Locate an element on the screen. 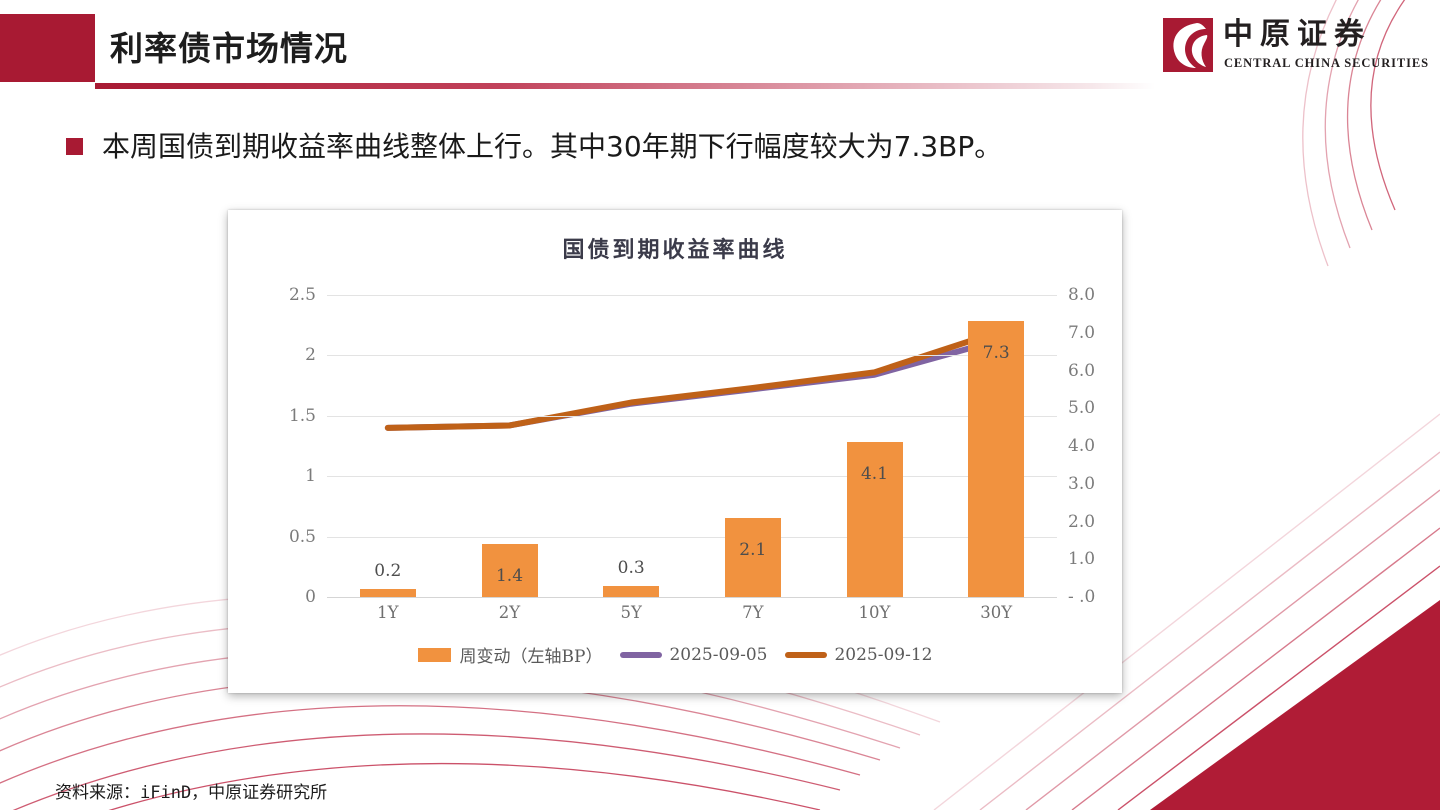 The image size is (1440, 810). slide-header: 利率债市场情况 中原证券 CENTRAL CHINA SECURITIES is located at coordinates (720, 48).